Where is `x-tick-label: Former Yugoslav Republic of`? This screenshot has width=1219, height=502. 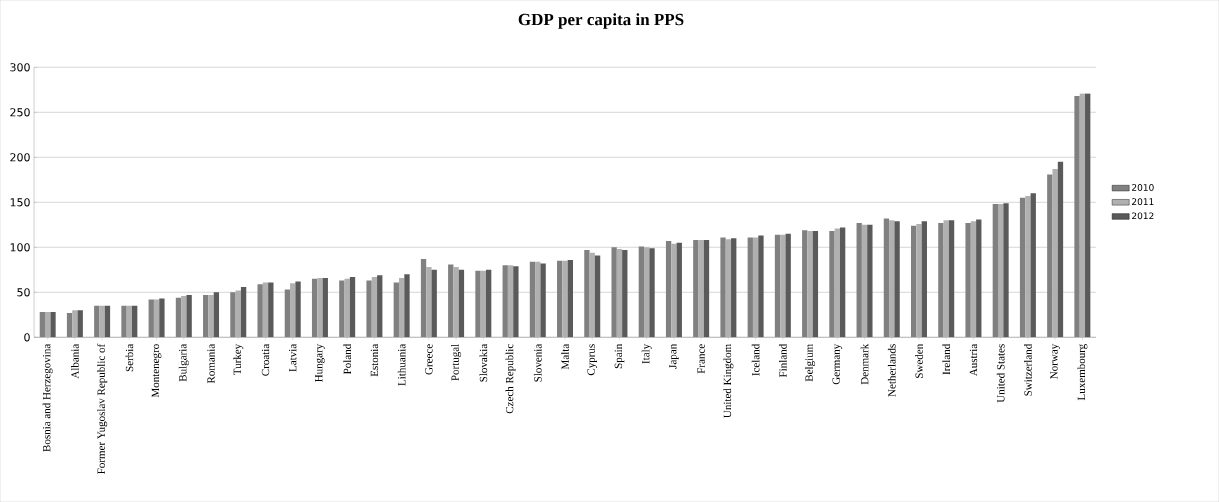
x-tick-label: Former Yugoslav Republic of is located at coordinates (102, 408).